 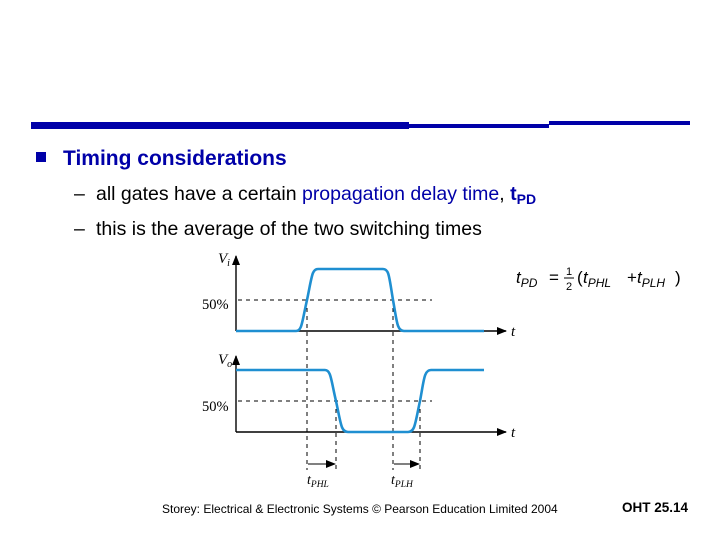 I want to click on main-bullet-text: Timing considerations, so click(x=175, y=158).